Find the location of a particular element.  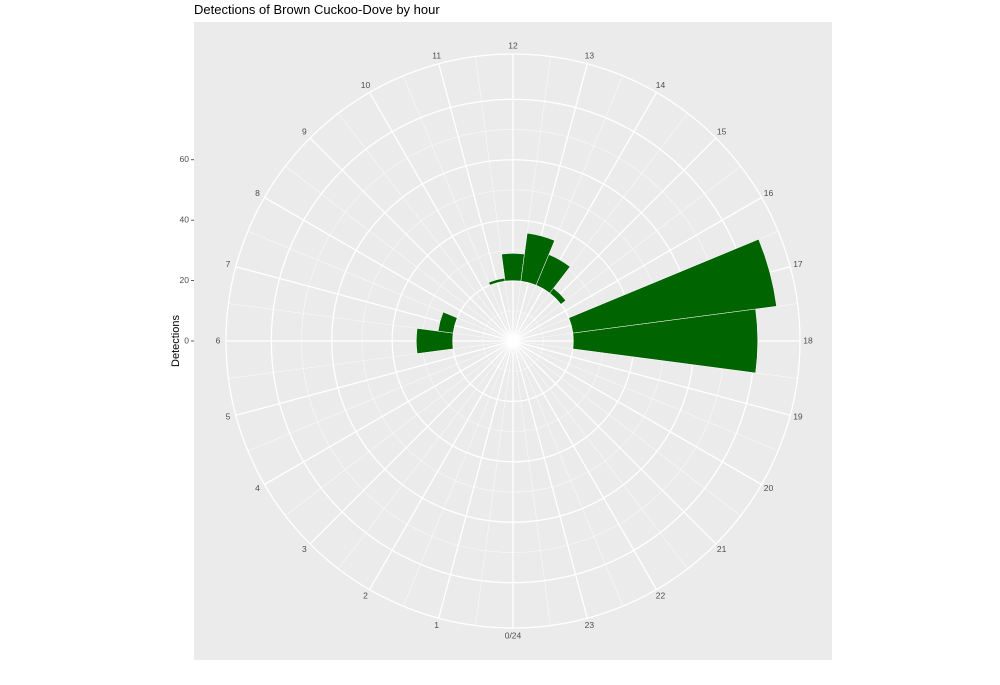

hour-label: 15 is located at coordinates (722, 132).